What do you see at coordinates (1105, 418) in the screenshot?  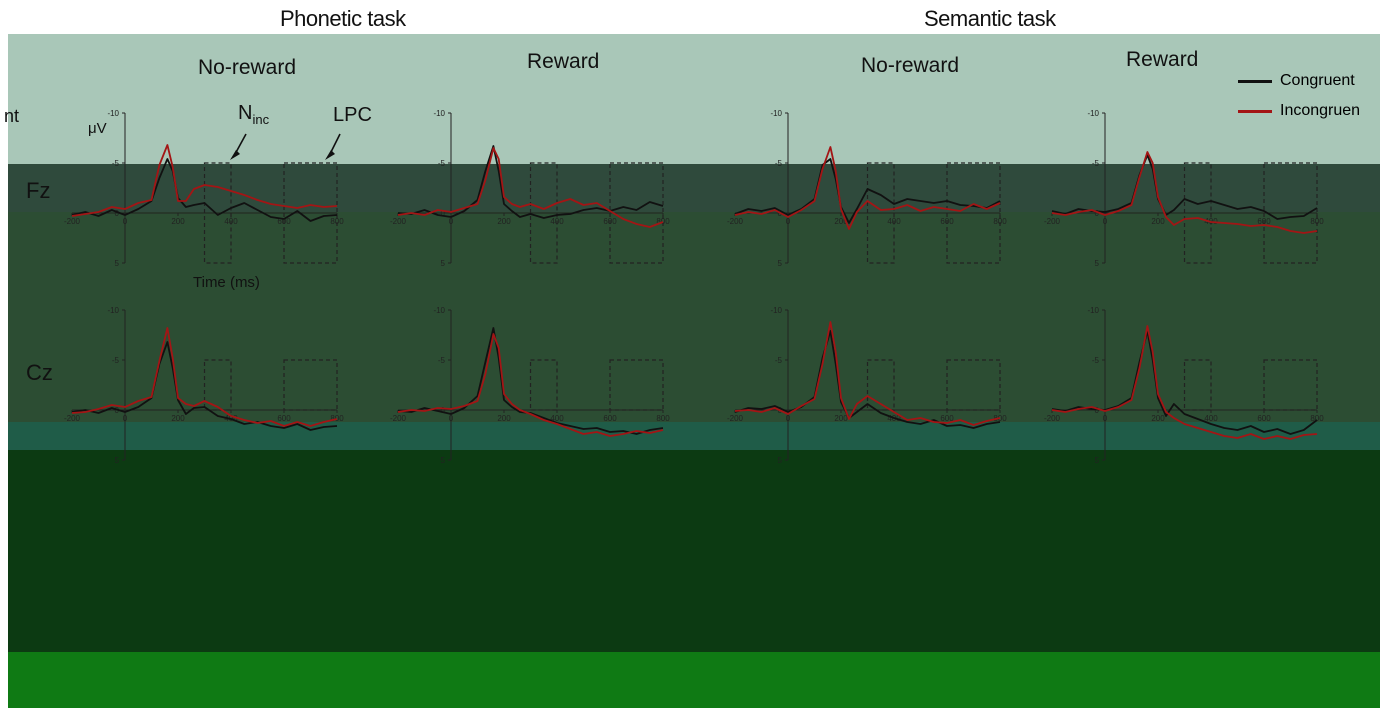 I see `x-tick-label-cz-3-1: 0` at bounding box center [1105, 418].